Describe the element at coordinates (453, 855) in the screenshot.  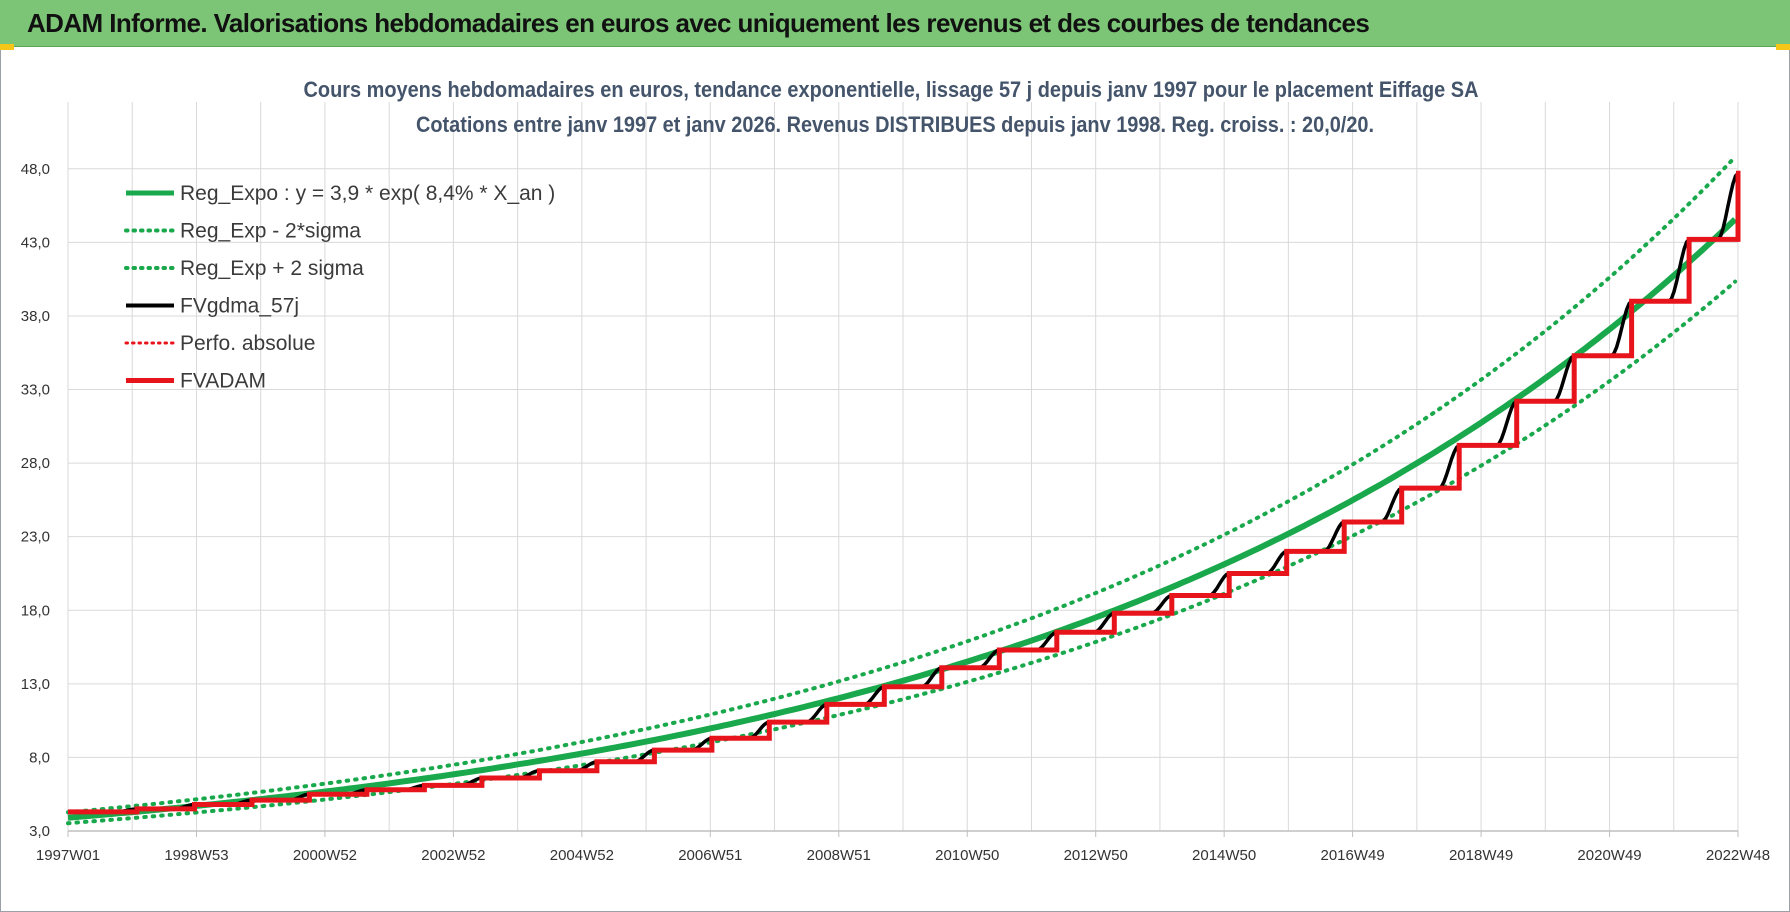
I see `x-tick-label: 2002W52` at that location.